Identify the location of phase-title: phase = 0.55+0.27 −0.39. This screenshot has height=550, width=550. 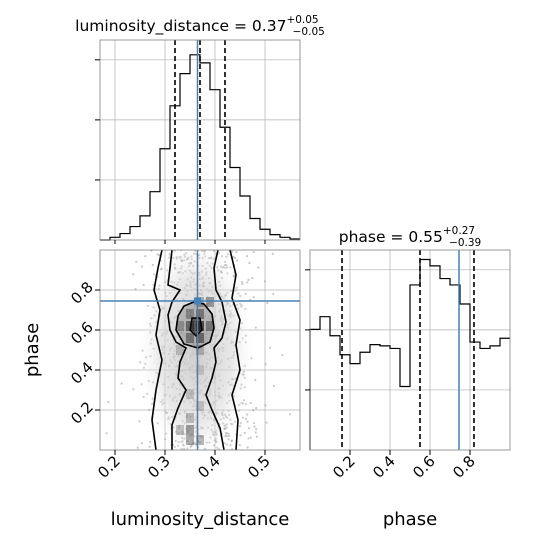
(410, 237).